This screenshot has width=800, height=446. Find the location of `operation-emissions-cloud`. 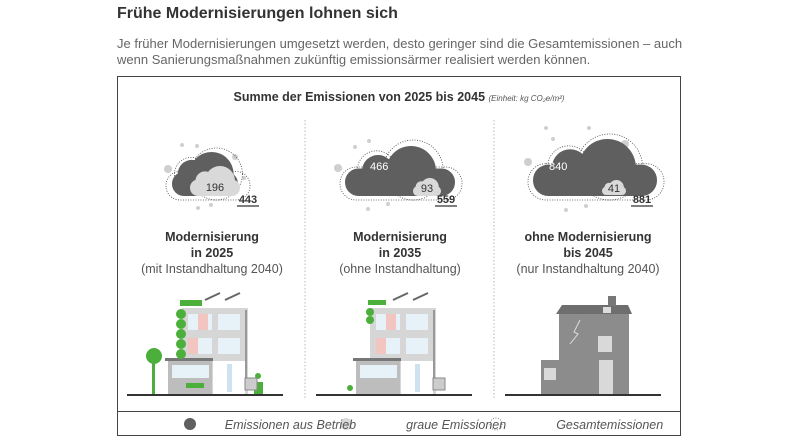

operation-emissions-cloud is located at coordinates (595, 167).